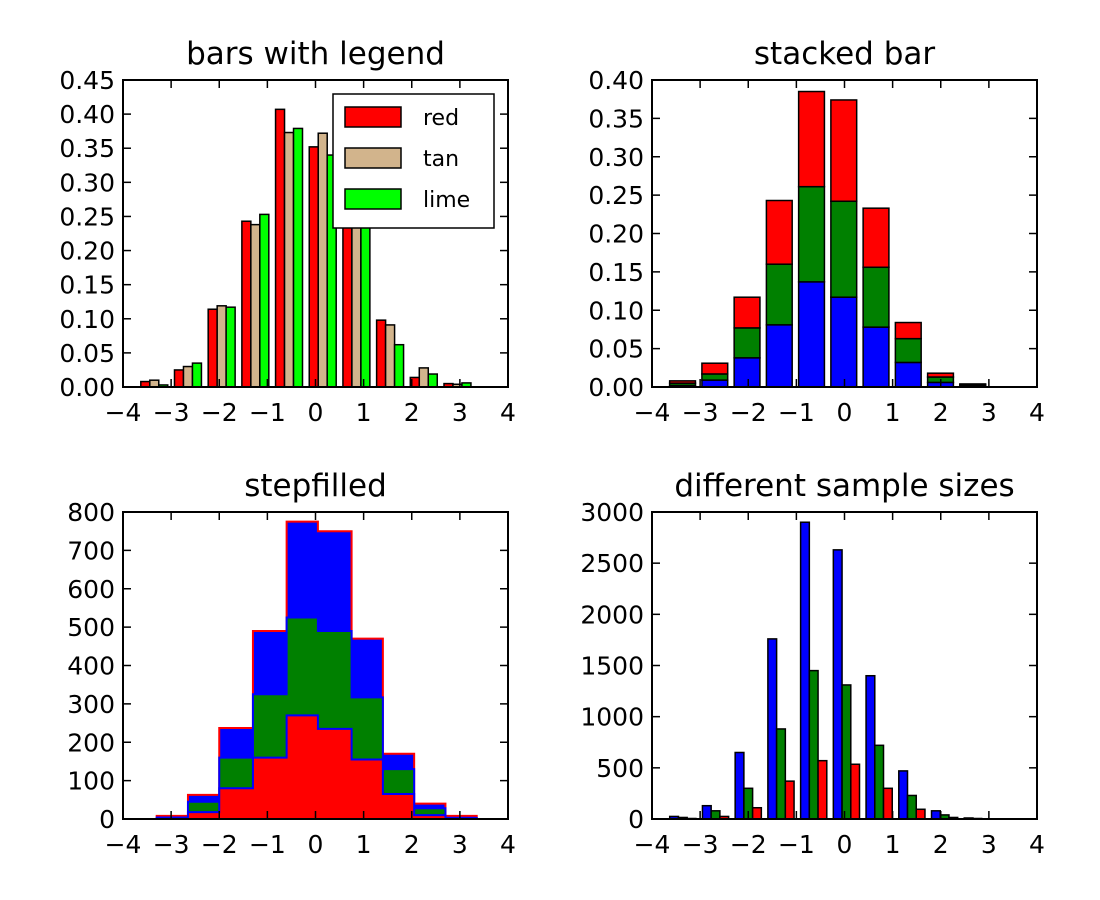  What do you see at coordinates (844, 486) in the screenshot?
I see `chart-title: different sample sizes` at bounding box center [844, 486].